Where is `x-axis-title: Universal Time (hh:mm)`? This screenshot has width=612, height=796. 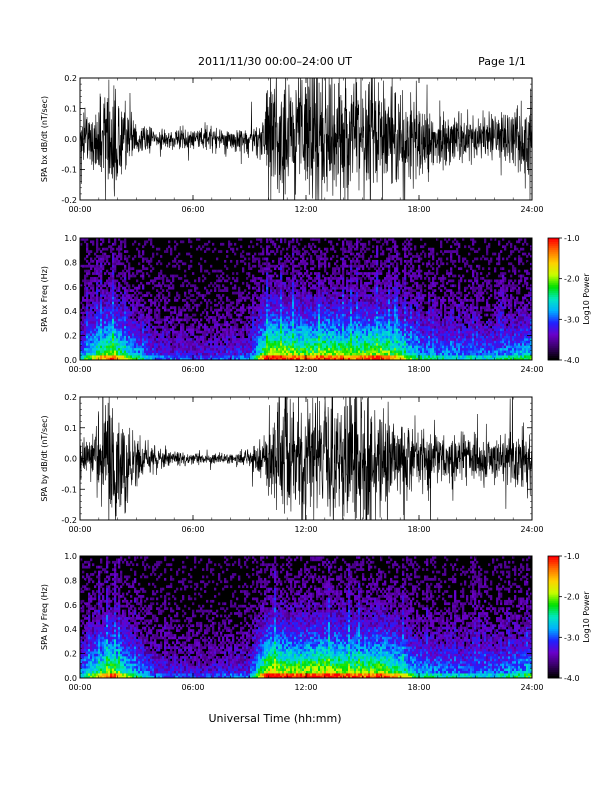 x-axis-title: Universal Time (hh:mm) is located at coordinates (275, 718).